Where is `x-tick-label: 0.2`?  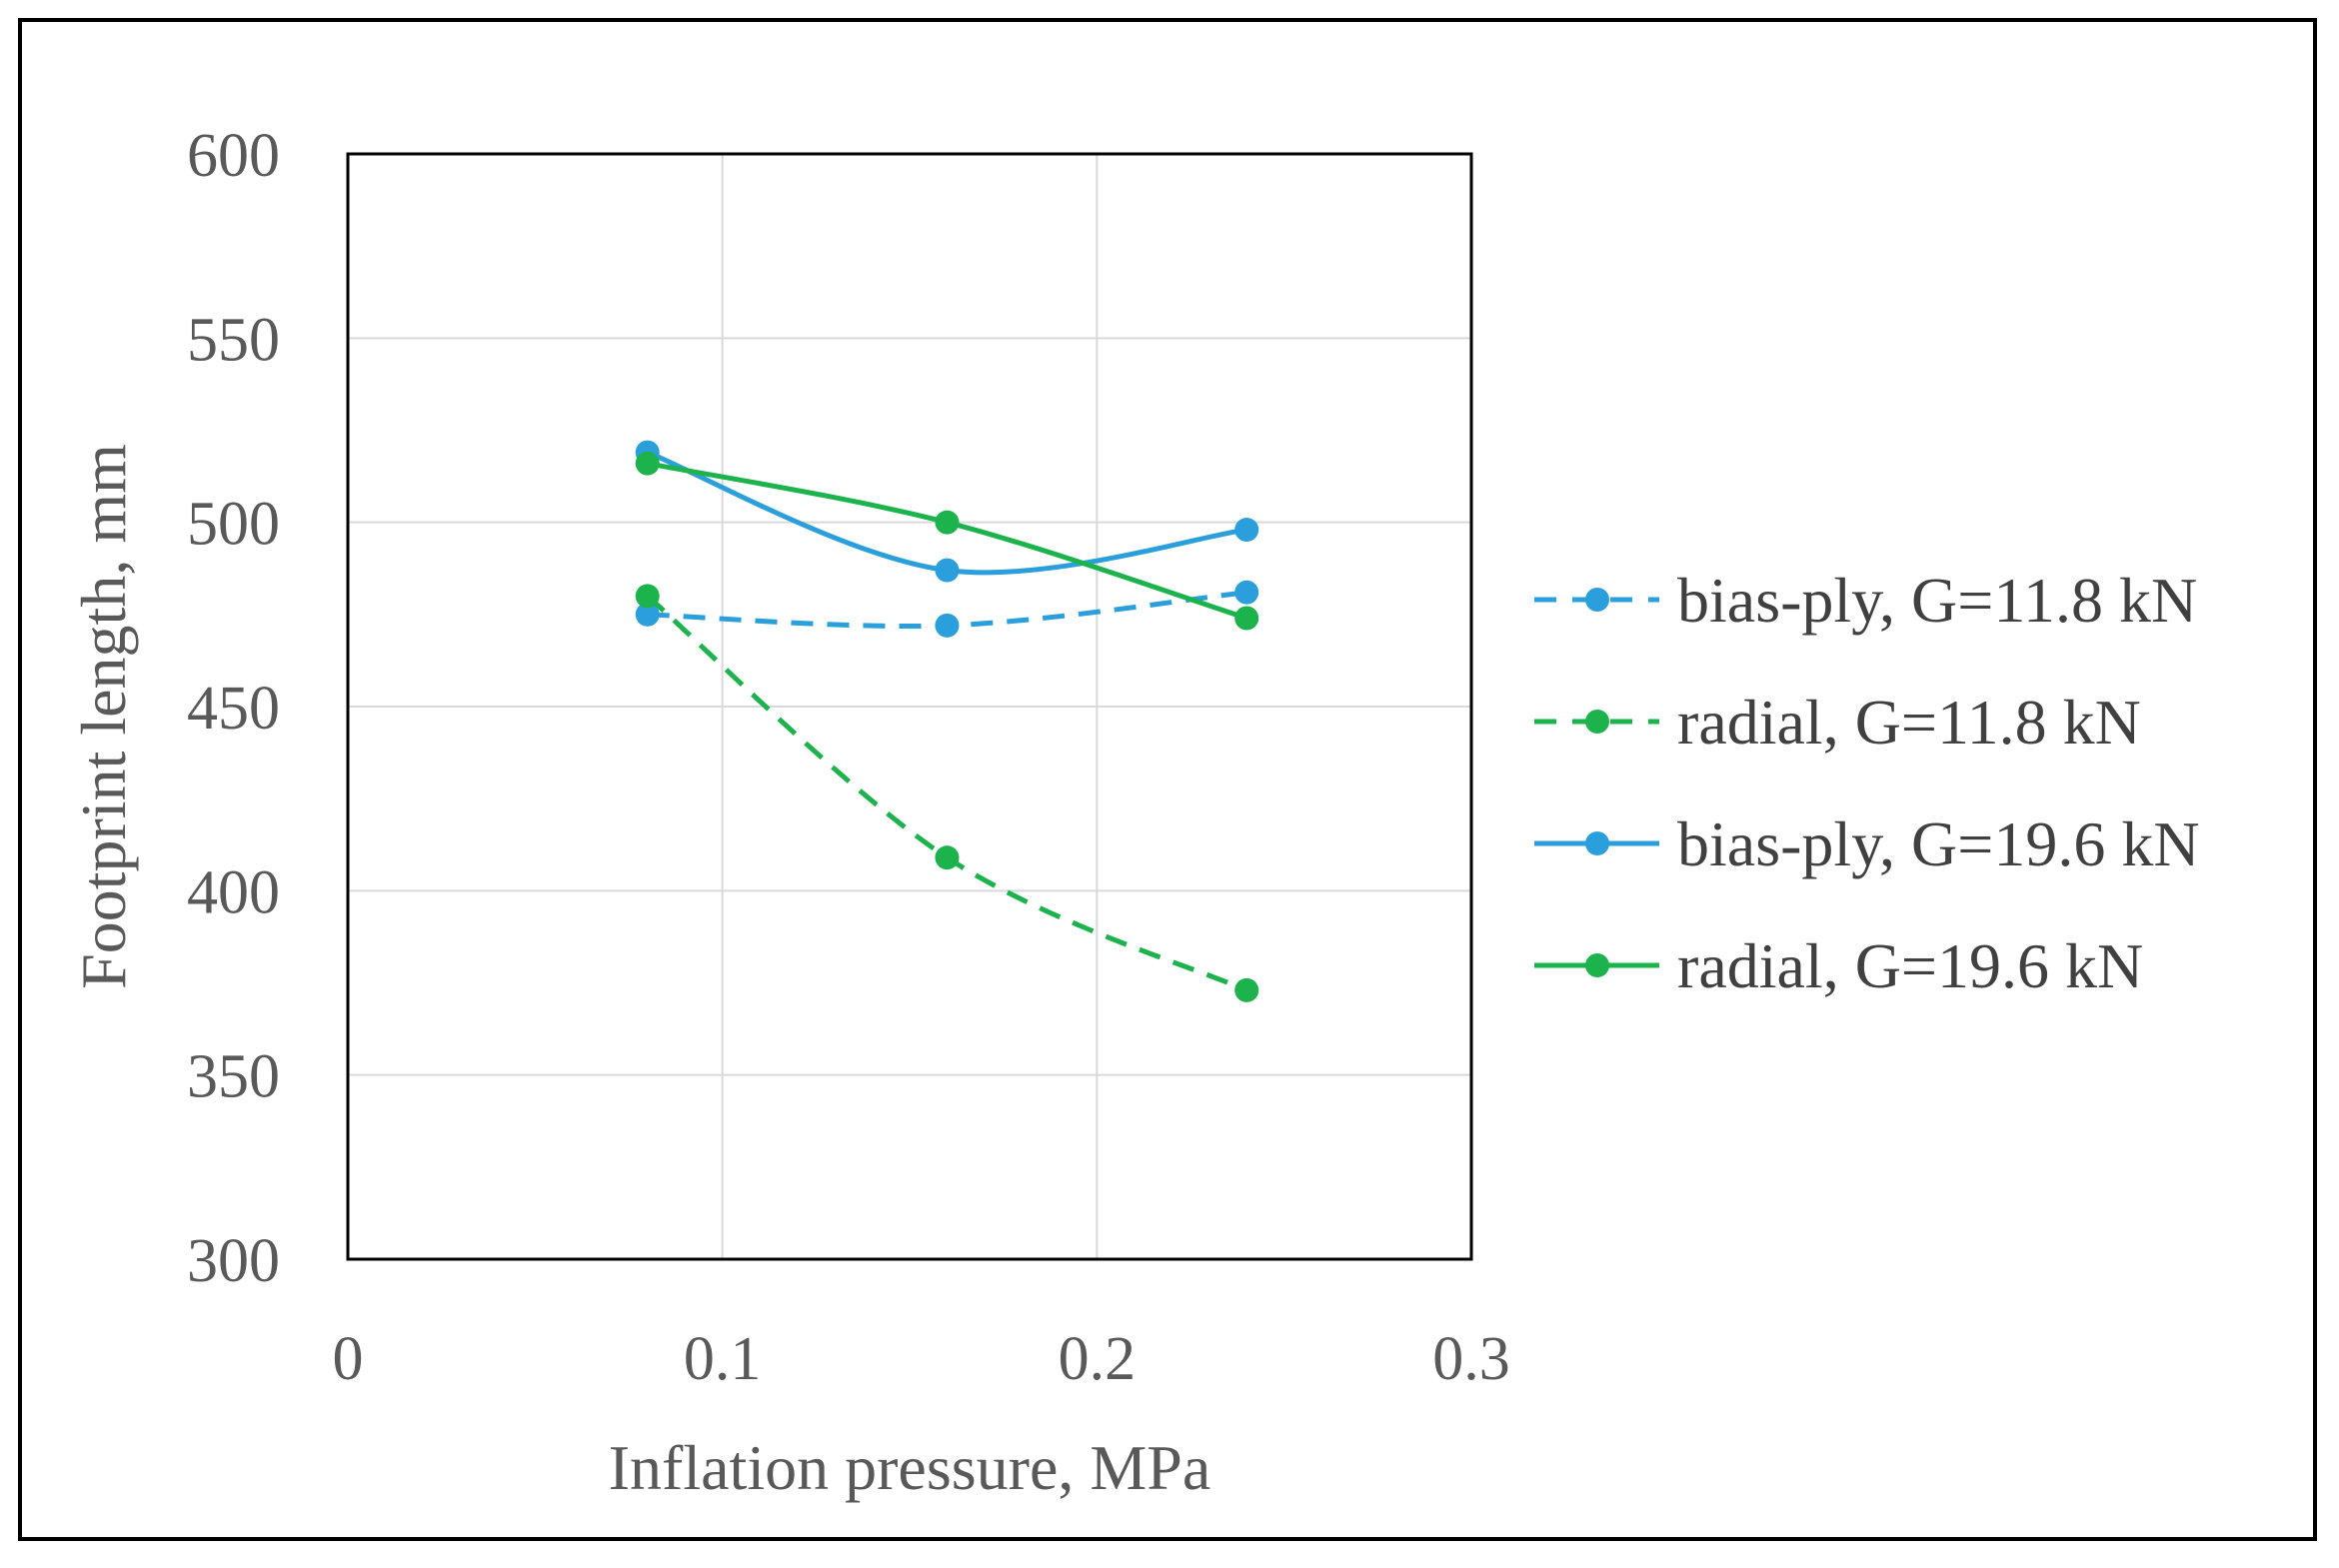 x-tick-label: 0.2 is located at coordinates (1098, 1359).